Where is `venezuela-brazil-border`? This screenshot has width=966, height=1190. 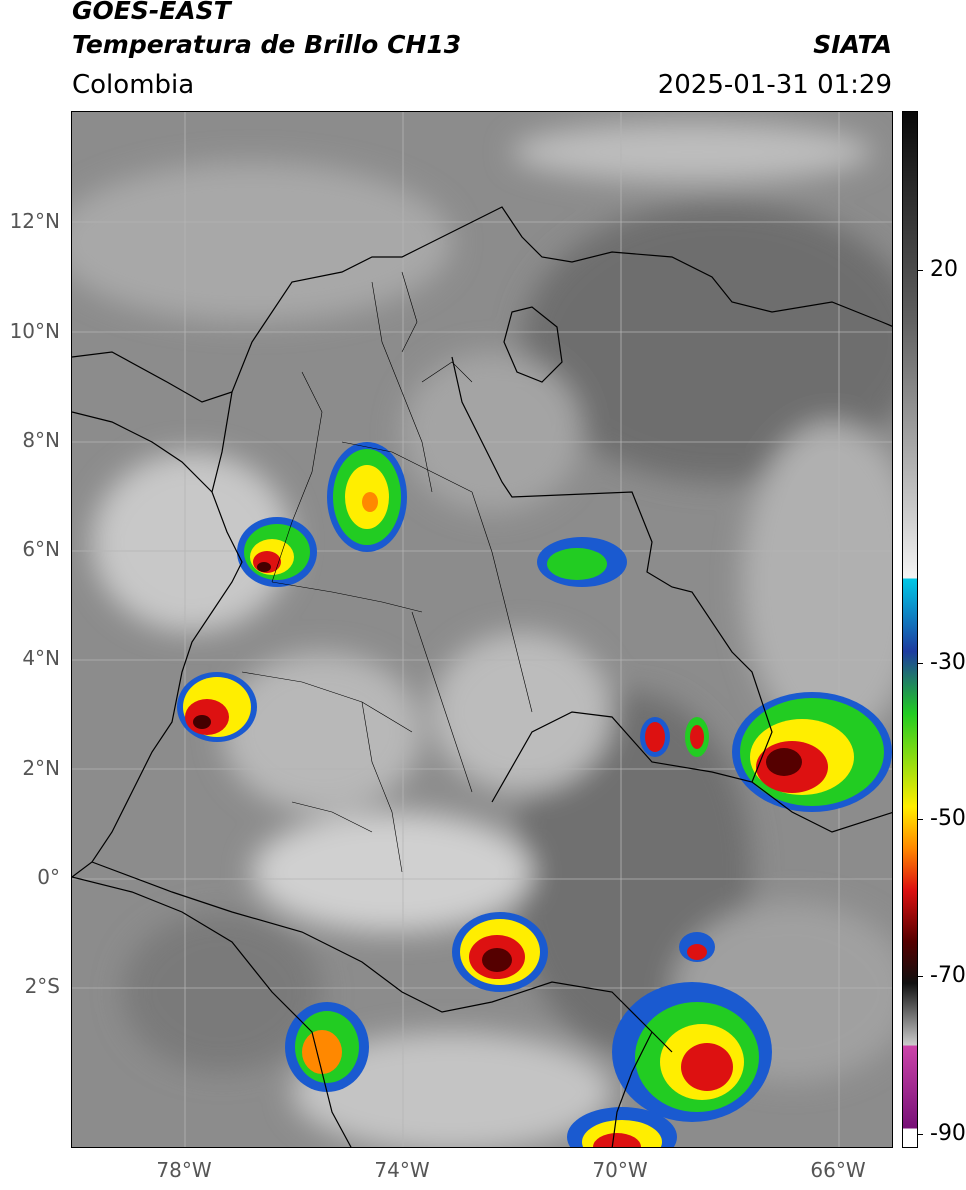
venezuela-brazil-border is located at coordinates (691, 772).